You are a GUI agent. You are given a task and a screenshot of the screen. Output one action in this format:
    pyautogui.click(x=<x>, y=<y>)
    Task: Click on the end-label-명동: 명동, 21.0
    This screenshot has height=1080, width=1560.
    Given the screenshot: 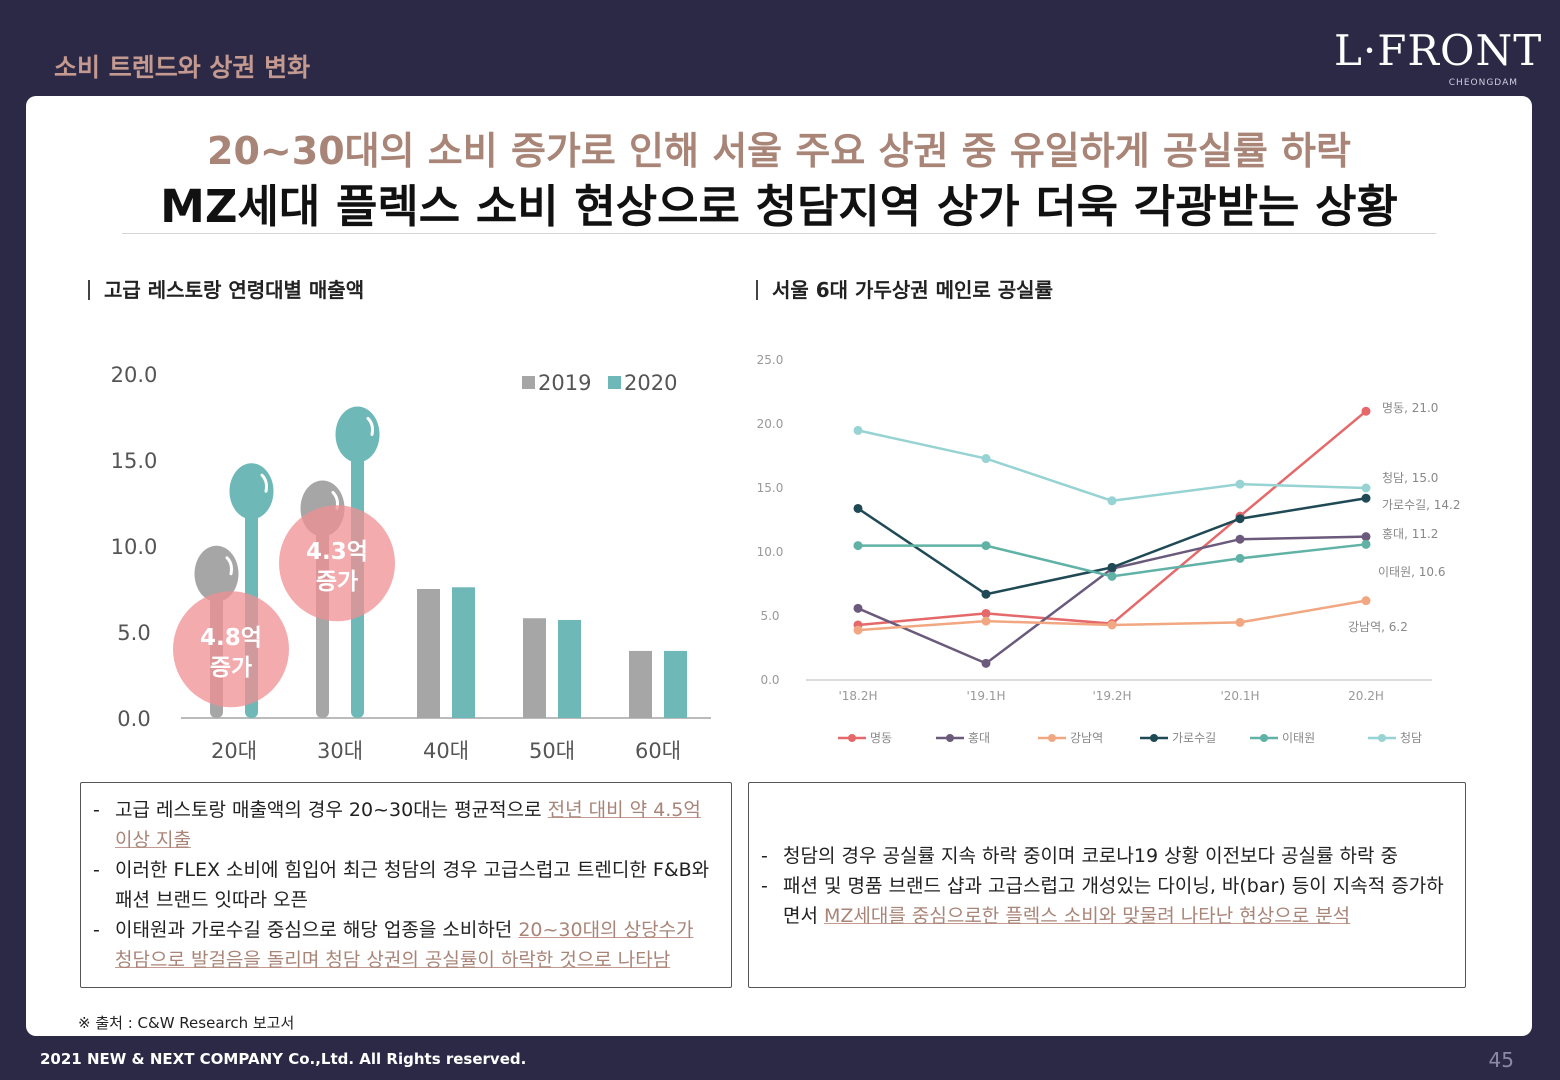 What is the action you would take?
    pyautogui.click(x=1410, y=408)
    